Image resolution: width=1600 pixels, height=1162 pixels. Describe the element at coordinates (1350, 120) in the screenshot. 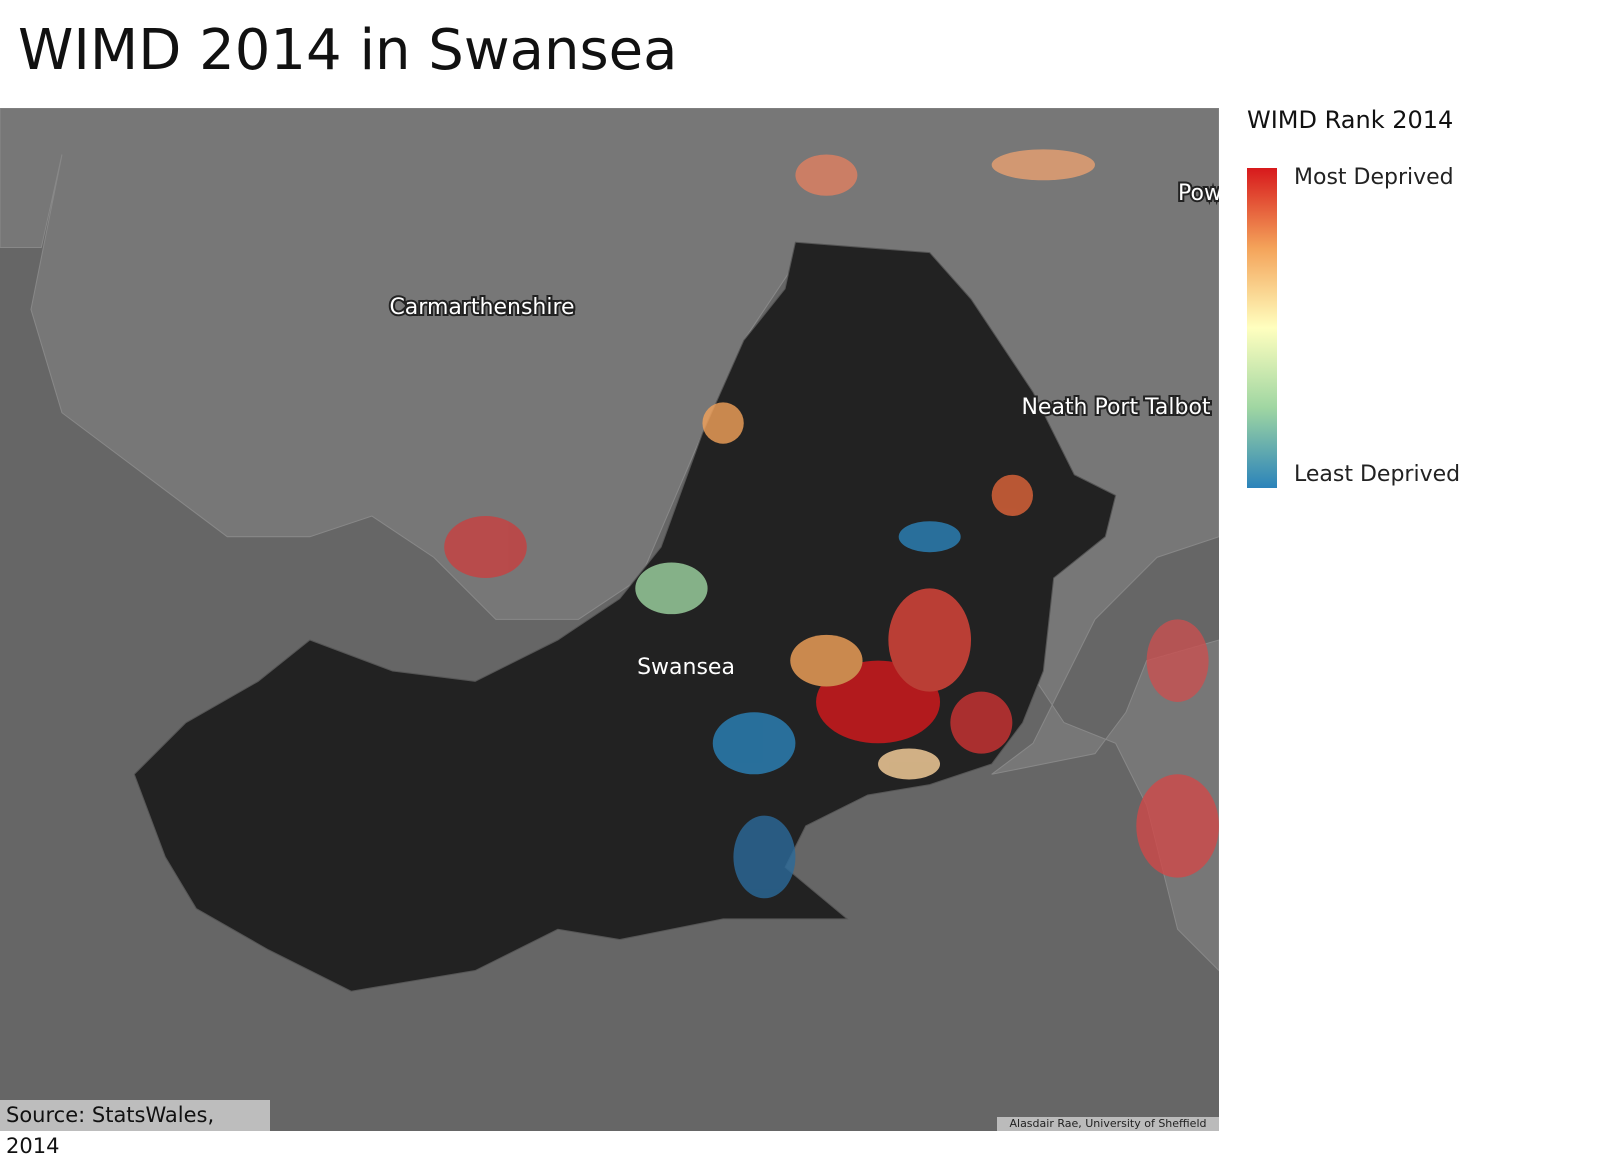

I see `legend-title: WIMD Rank 2014` at that location.